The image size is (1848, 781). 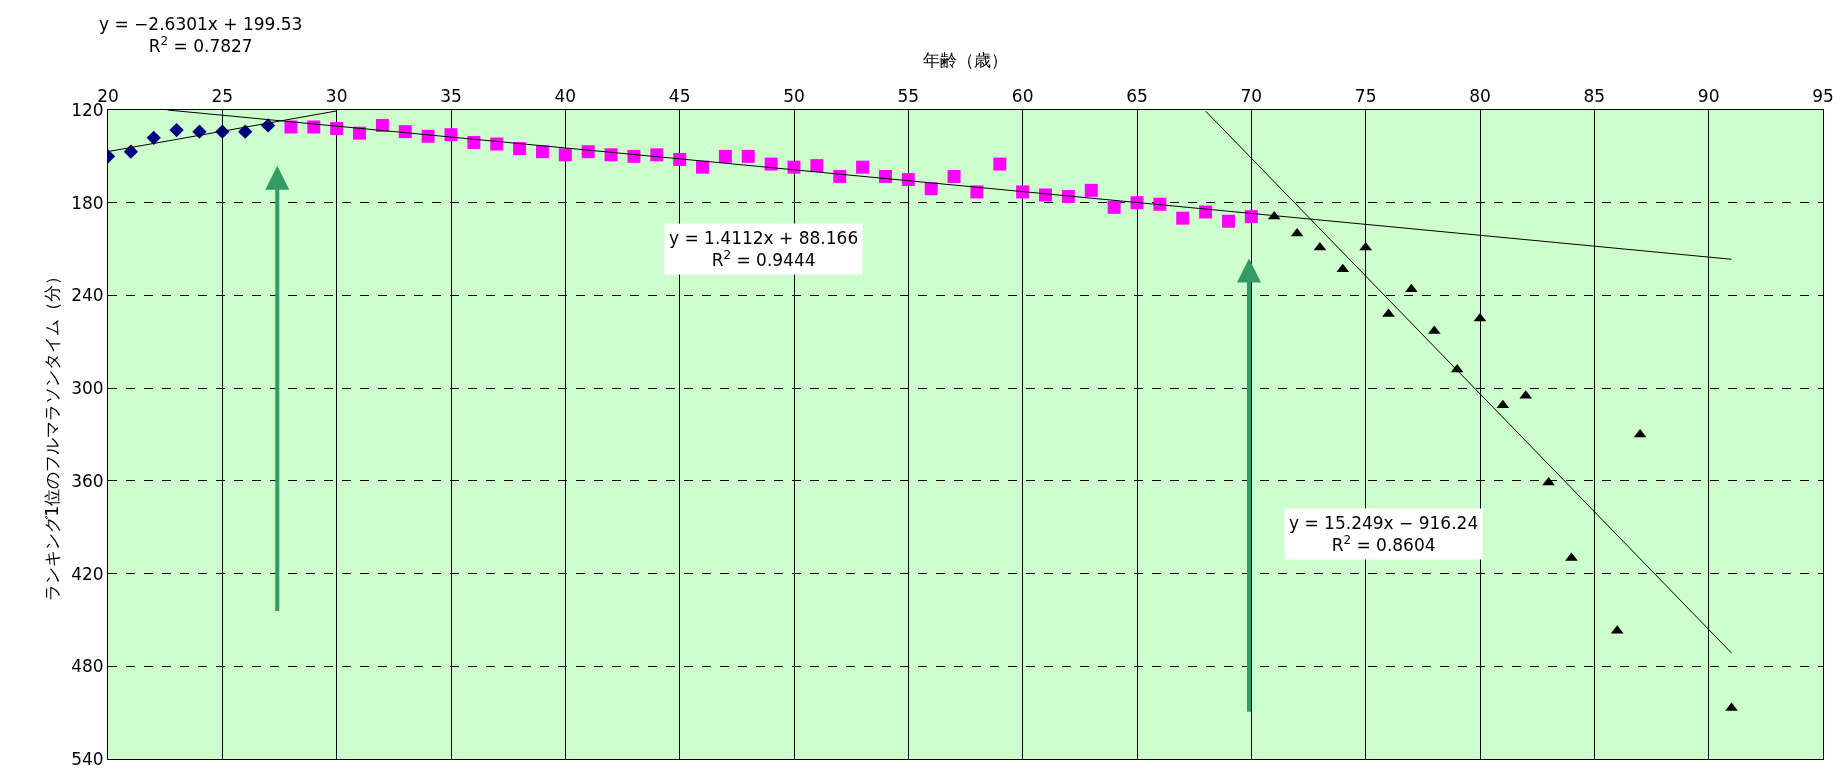 I want to click on y-tick-label: 420, so click(x=87, y=573).